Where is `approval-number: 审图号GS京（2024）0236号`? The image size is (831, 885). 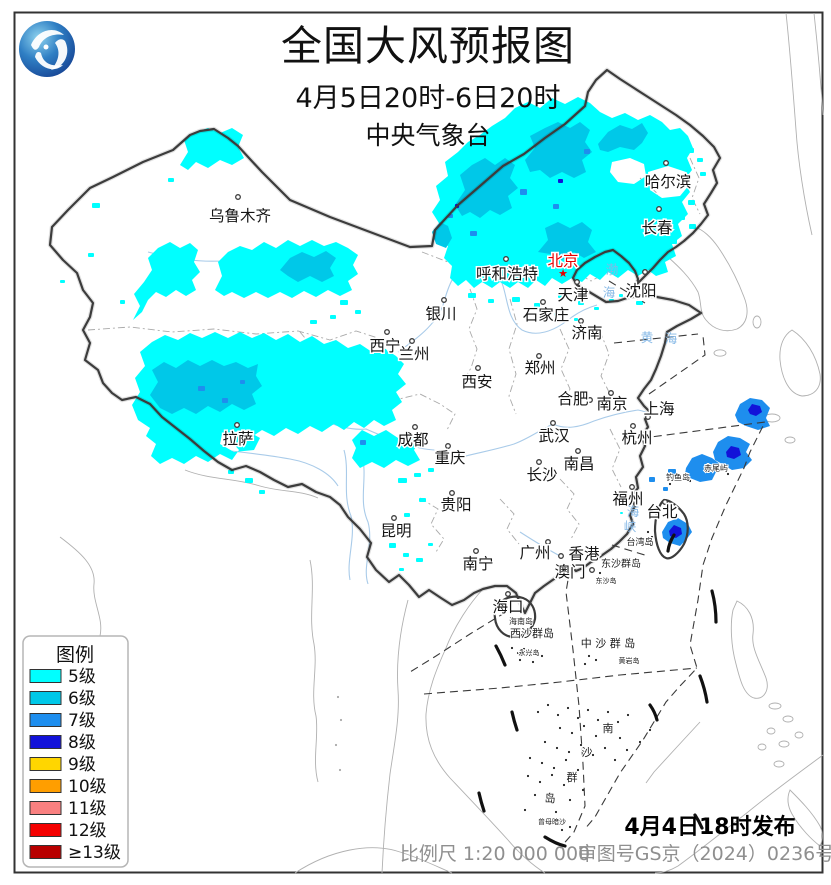
approval-number: 审图号GS京（2024）0236号 is located at coordinates (704, 854).